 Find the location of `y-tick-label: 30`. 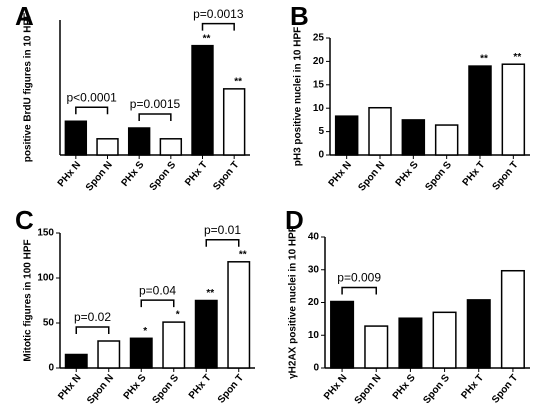

y-tick-label: 30 is located at coordinates (314, 269).